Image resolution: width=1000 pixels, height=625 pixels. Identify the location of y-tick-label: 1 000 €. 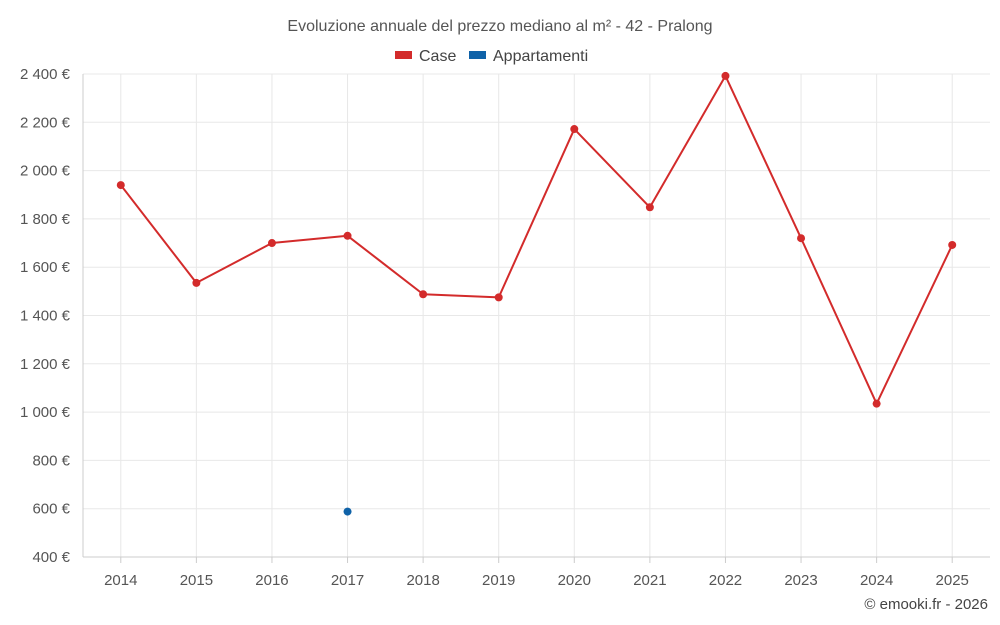
(45, 412).